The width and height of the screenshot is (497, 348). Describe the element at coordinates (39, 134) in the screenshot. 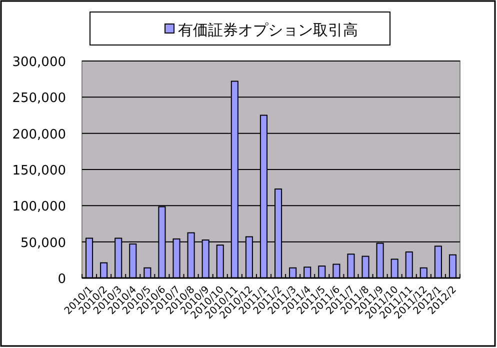

I see `y-tick-label: 200,000` at that location.